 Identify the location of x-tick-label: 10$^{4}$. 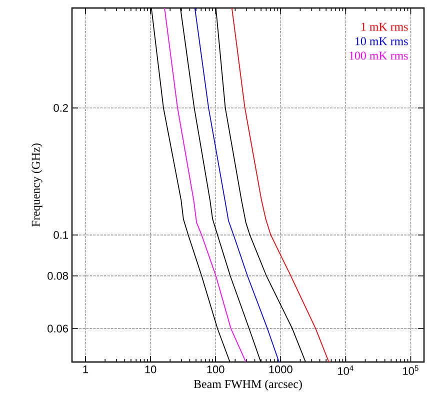
(346, 370).